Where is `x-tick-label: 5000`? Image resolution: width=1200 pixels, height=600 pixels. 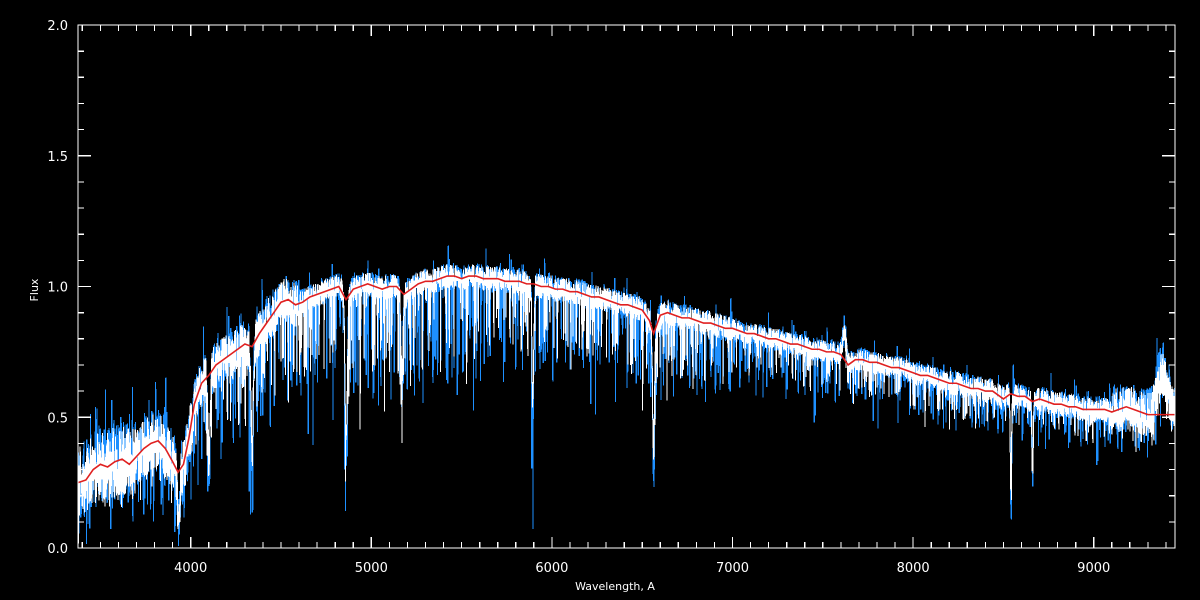
x-tick-label: 5000 is located at coordinates (371, 568).